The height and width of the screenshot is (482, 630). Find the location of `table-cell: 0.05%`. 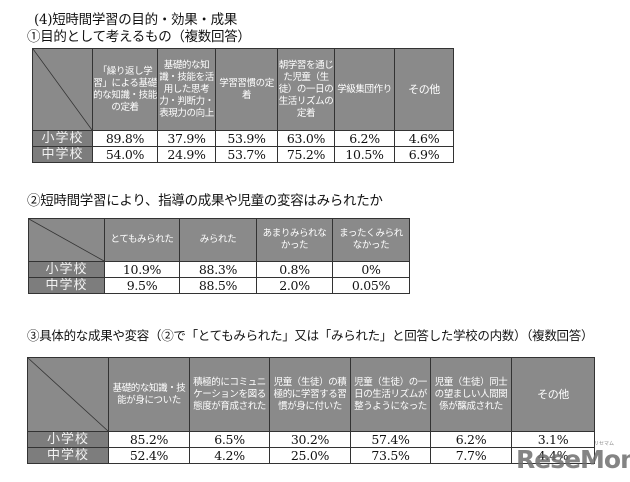

table-cell: 0.05% is located at coordinates (371, 285).